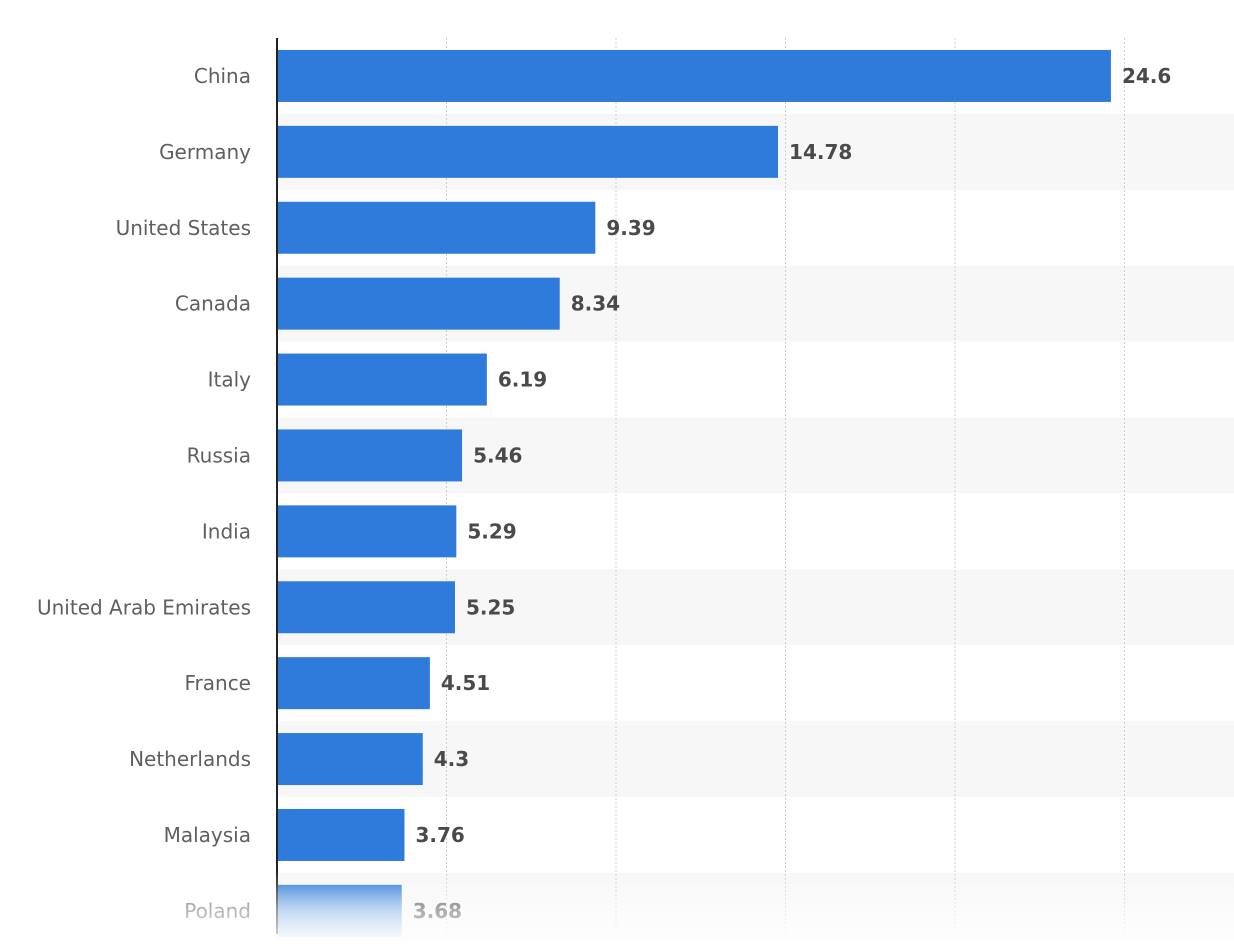  I want to click on bar-poland, so click(339, 910).